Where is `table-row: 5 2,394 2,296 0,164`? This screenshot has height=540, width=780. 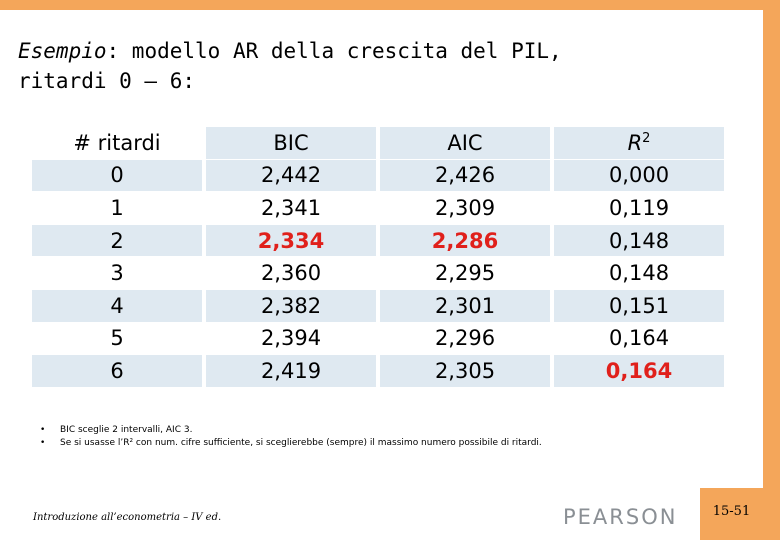
table-row: 5 2,394 2,296 0,164 is located at coordinates (378, 339).